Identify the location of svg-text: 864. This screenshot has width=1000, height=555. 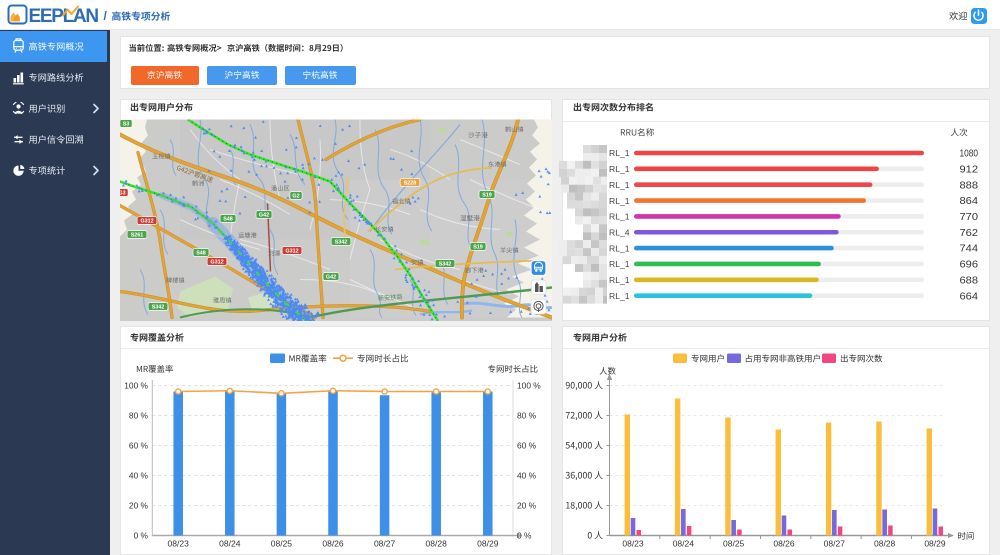
(969, 201).